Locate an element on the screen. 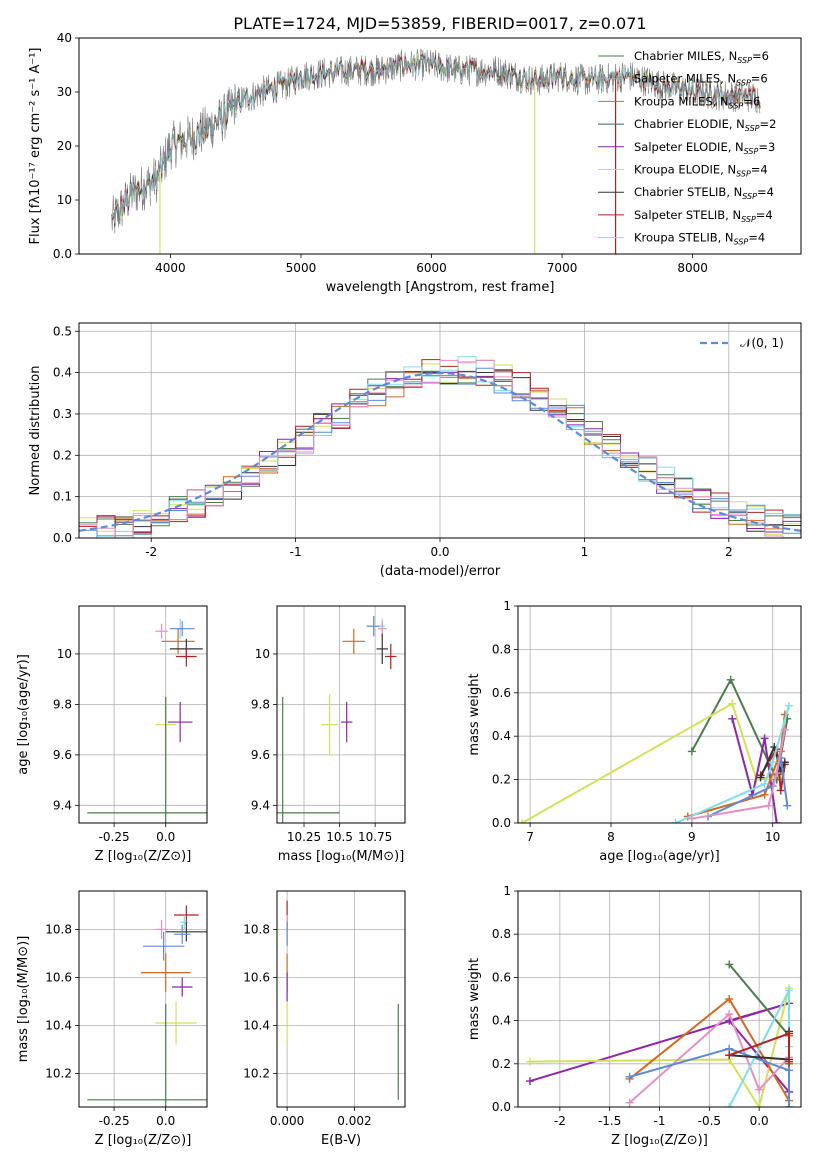 This screenshot has height=1170, width=819. x-tick-label: 2 is located at coordinates (729, 552).